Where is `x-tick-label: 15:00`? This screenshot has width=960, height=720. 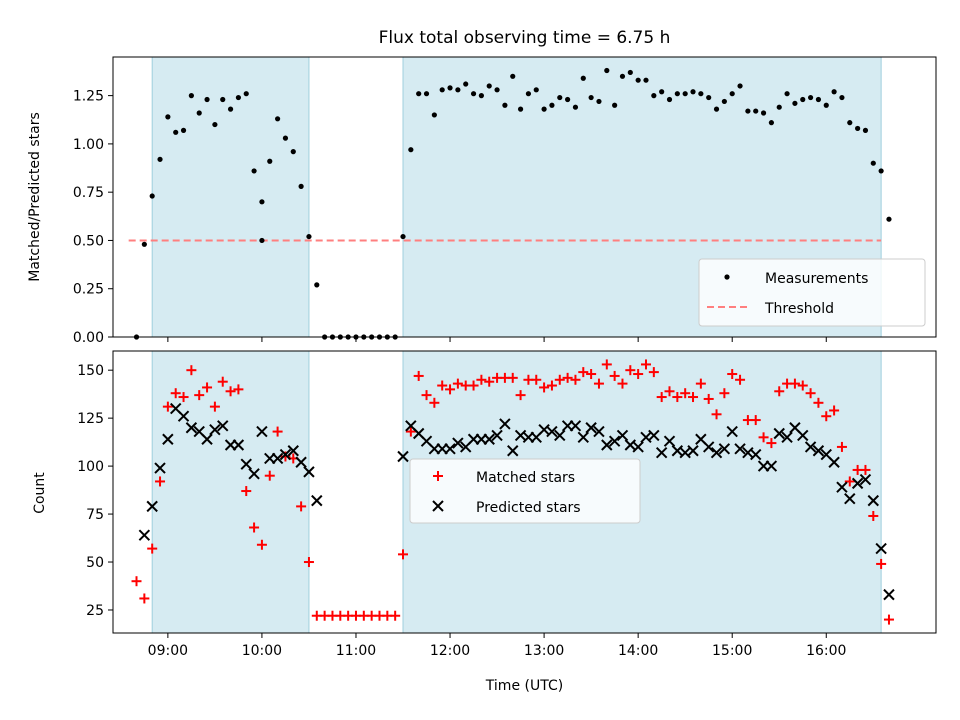
x-tick-label: 15:00 is located at coordinates (732, 651).